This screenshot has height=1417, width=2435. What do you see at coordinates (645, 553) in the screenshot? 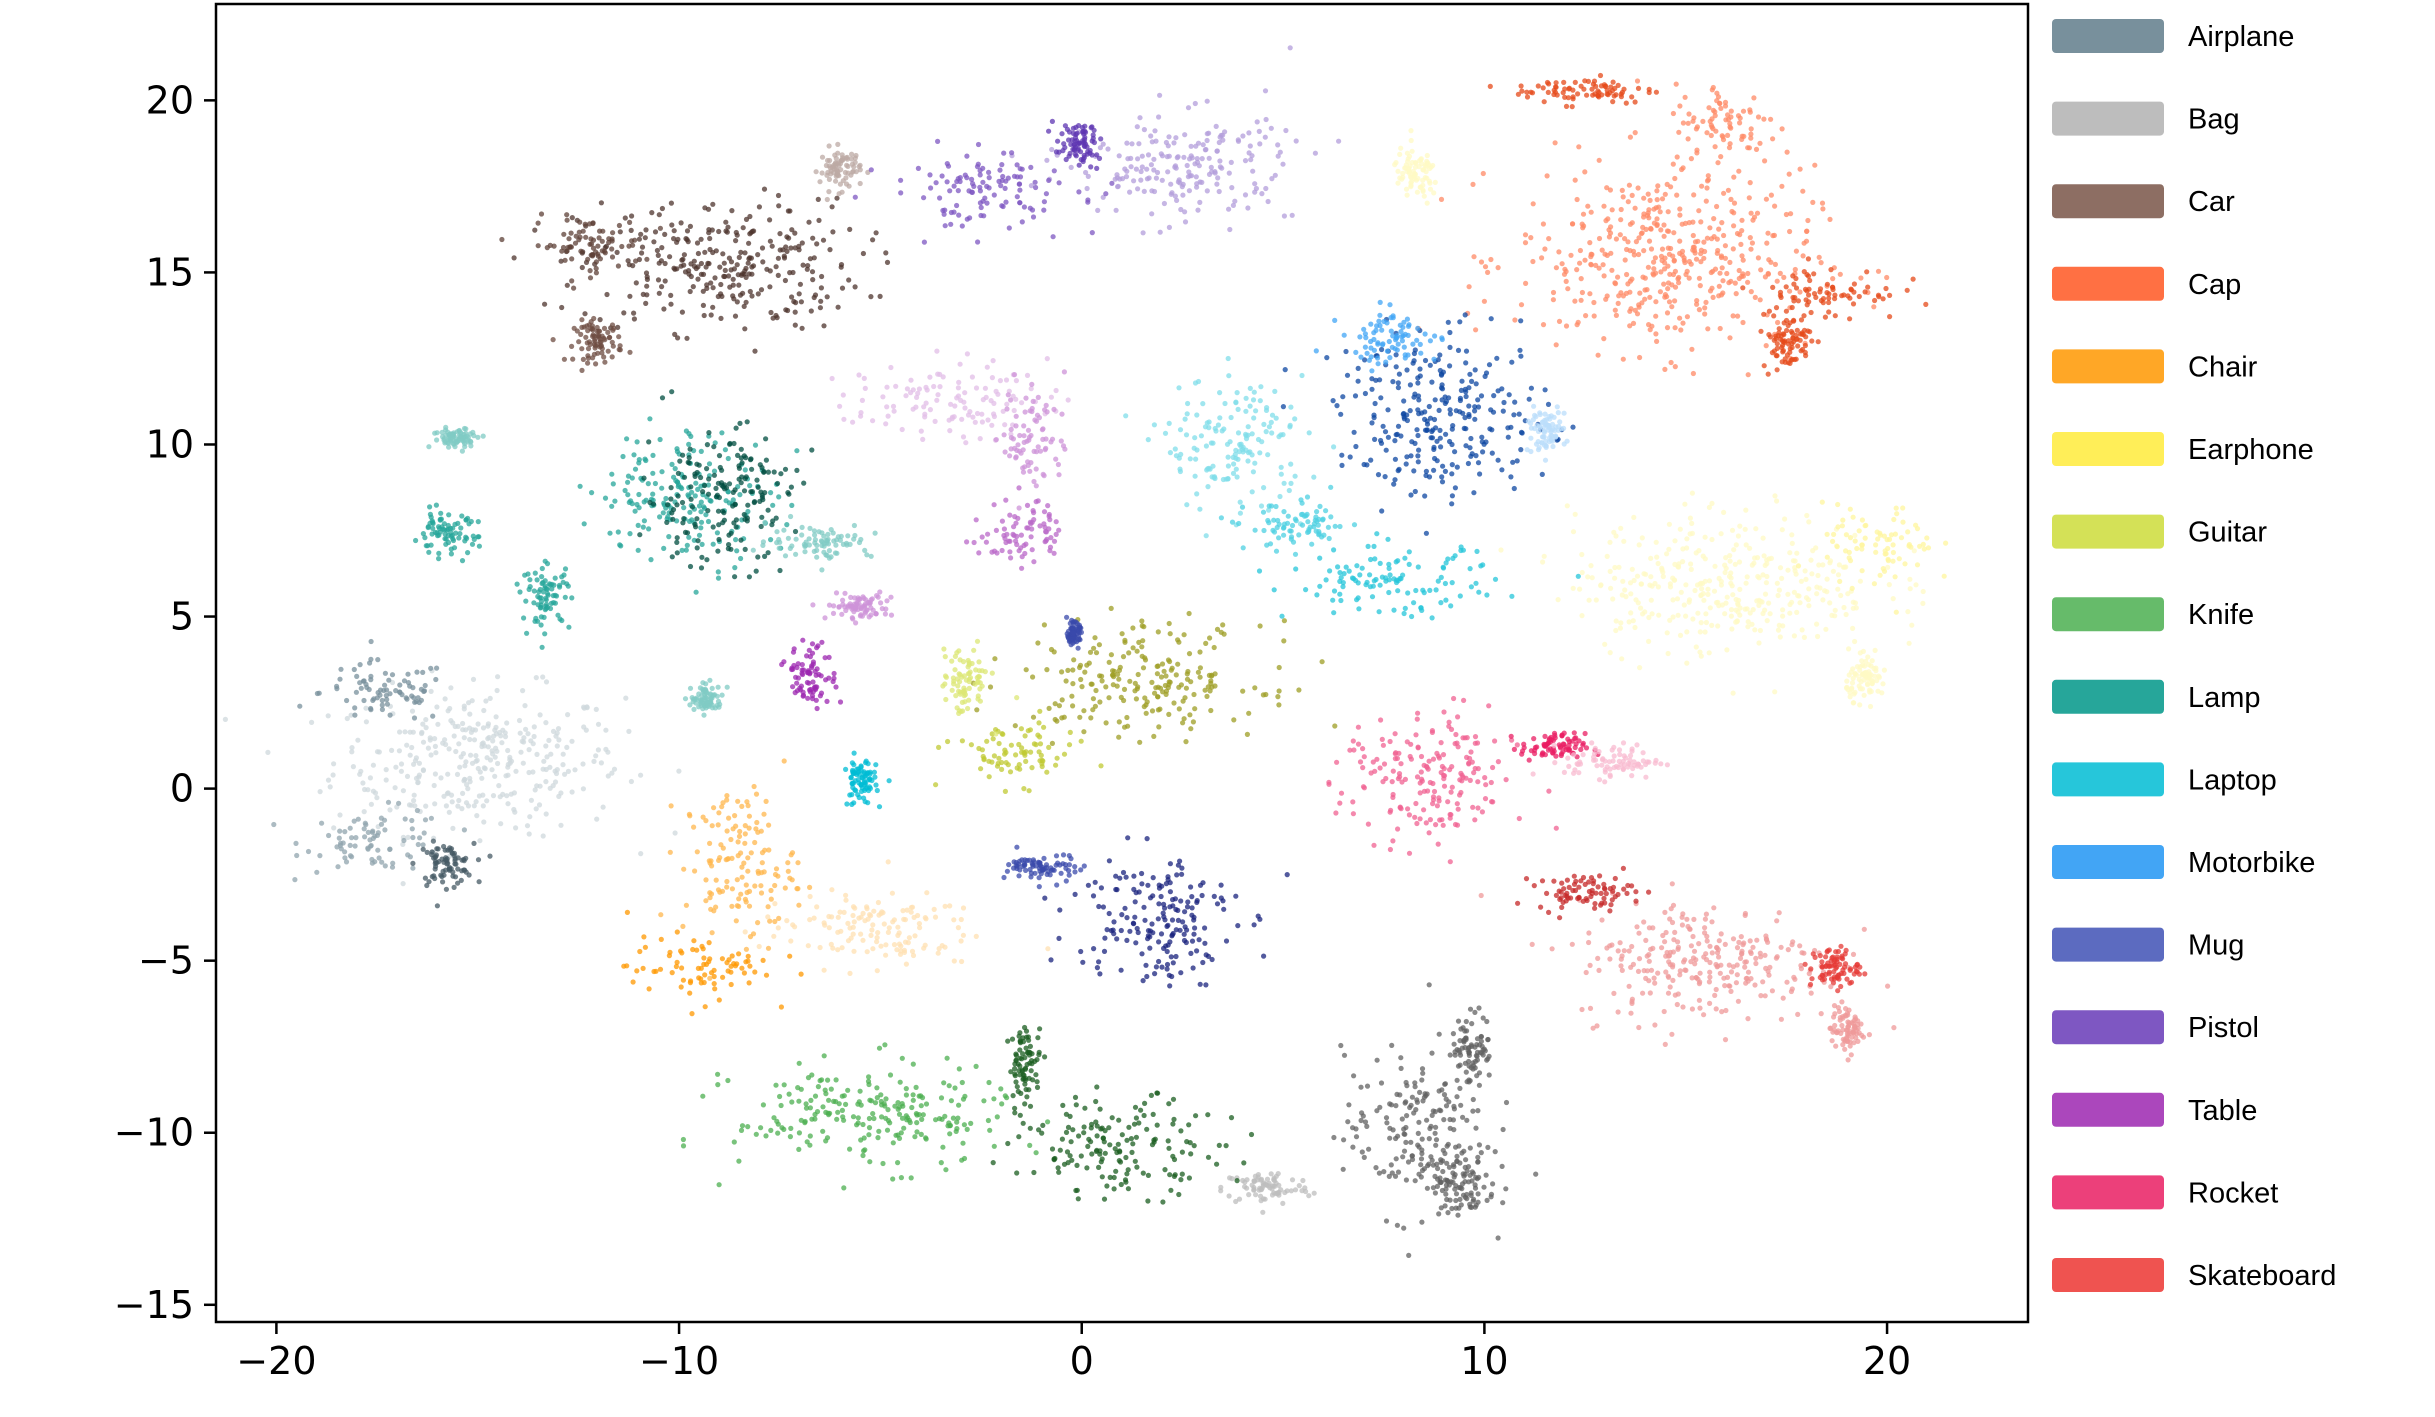
I see `series-lamp` at bounding box center [645, 553].